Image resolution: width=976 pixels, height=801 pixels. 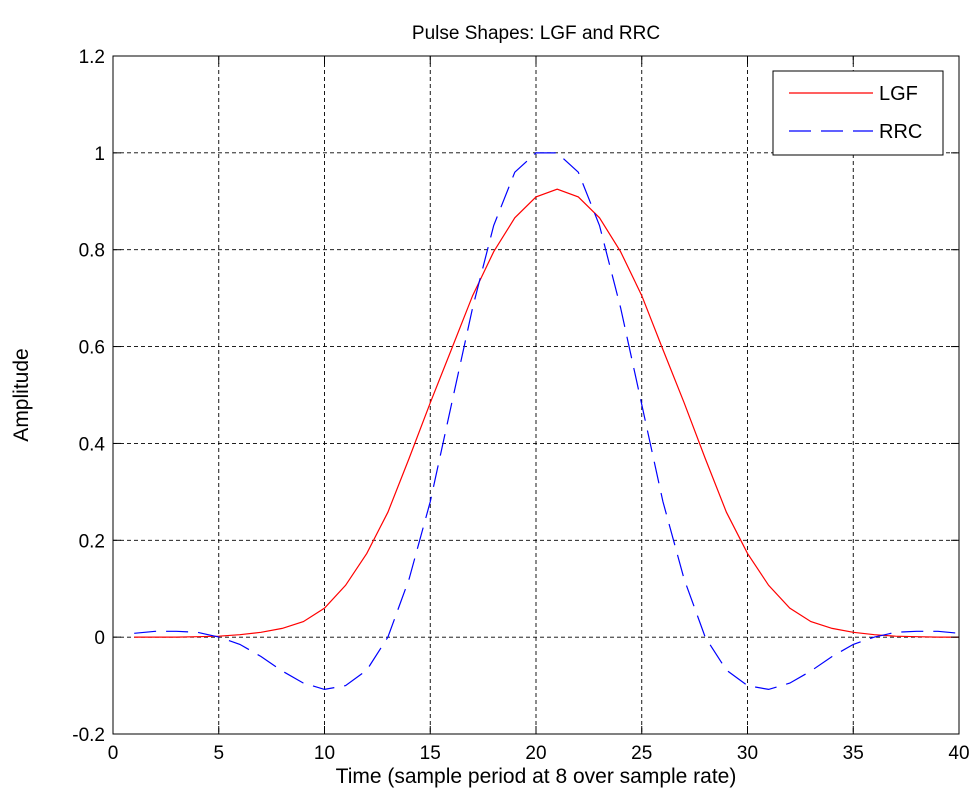 What do you see at coordinates (958, 753) in the screenshot?
I see `x-tick-label: 40` at bounding box center [958, 753].